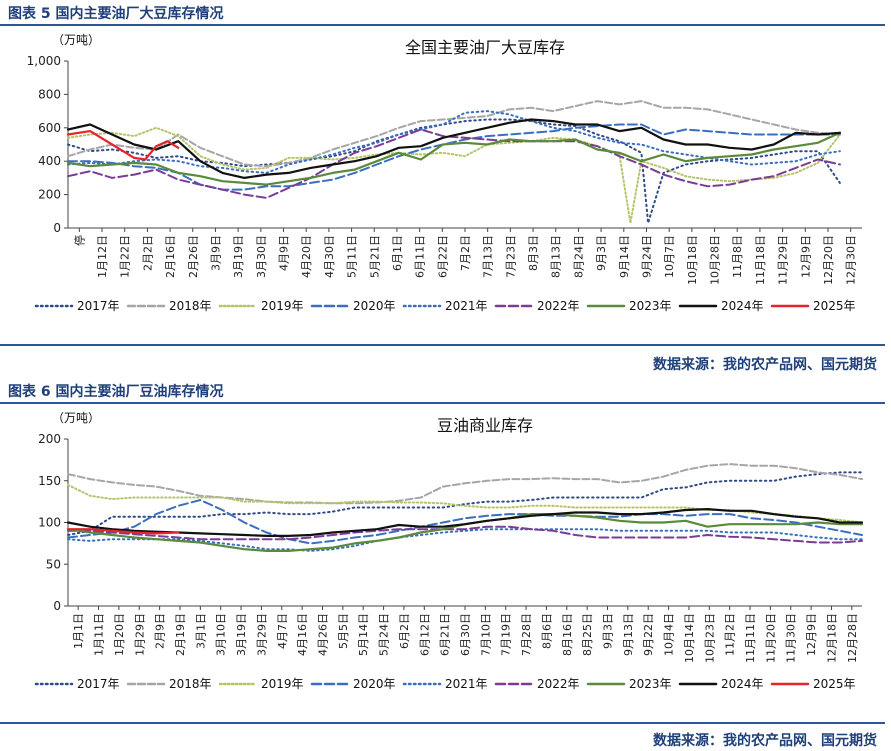 Image resolution: width=891 pixels, height=751 pixels. I want to click on figure-5-header: 图表 5 国内主要油厂大豆库存情况, so click(445, 13).